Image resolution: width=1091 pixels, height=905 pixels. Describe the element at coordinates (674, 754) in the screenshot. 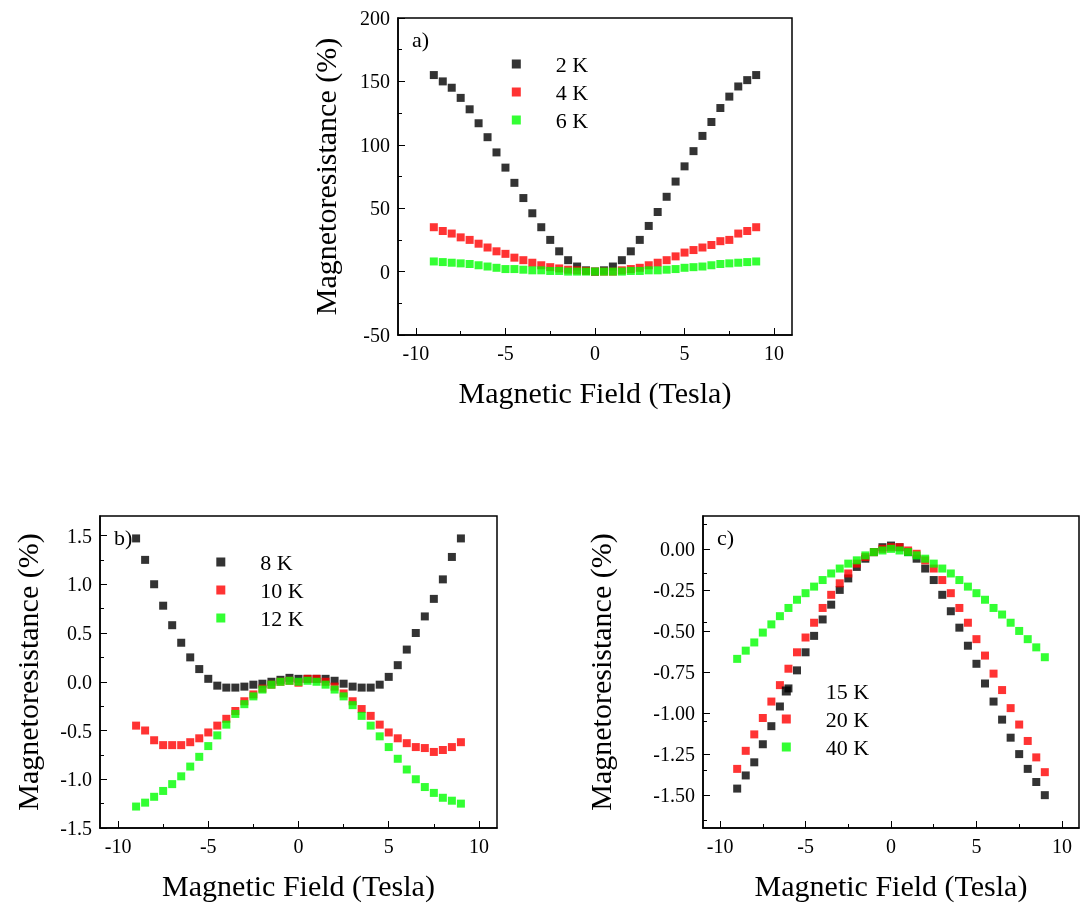

I see `y-tick-label: -1.25` at that location.